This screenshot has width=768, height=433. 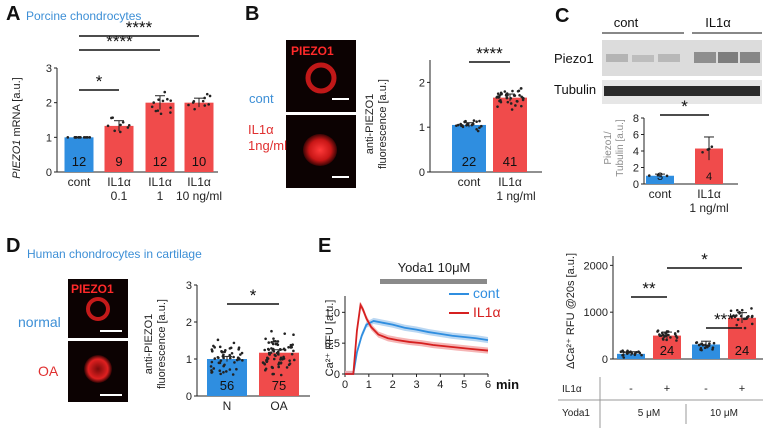 What do you see at coordinates (278, 406) in the screenshot?
I see `x-tick-label: OA` at bounding box center [278, 406].